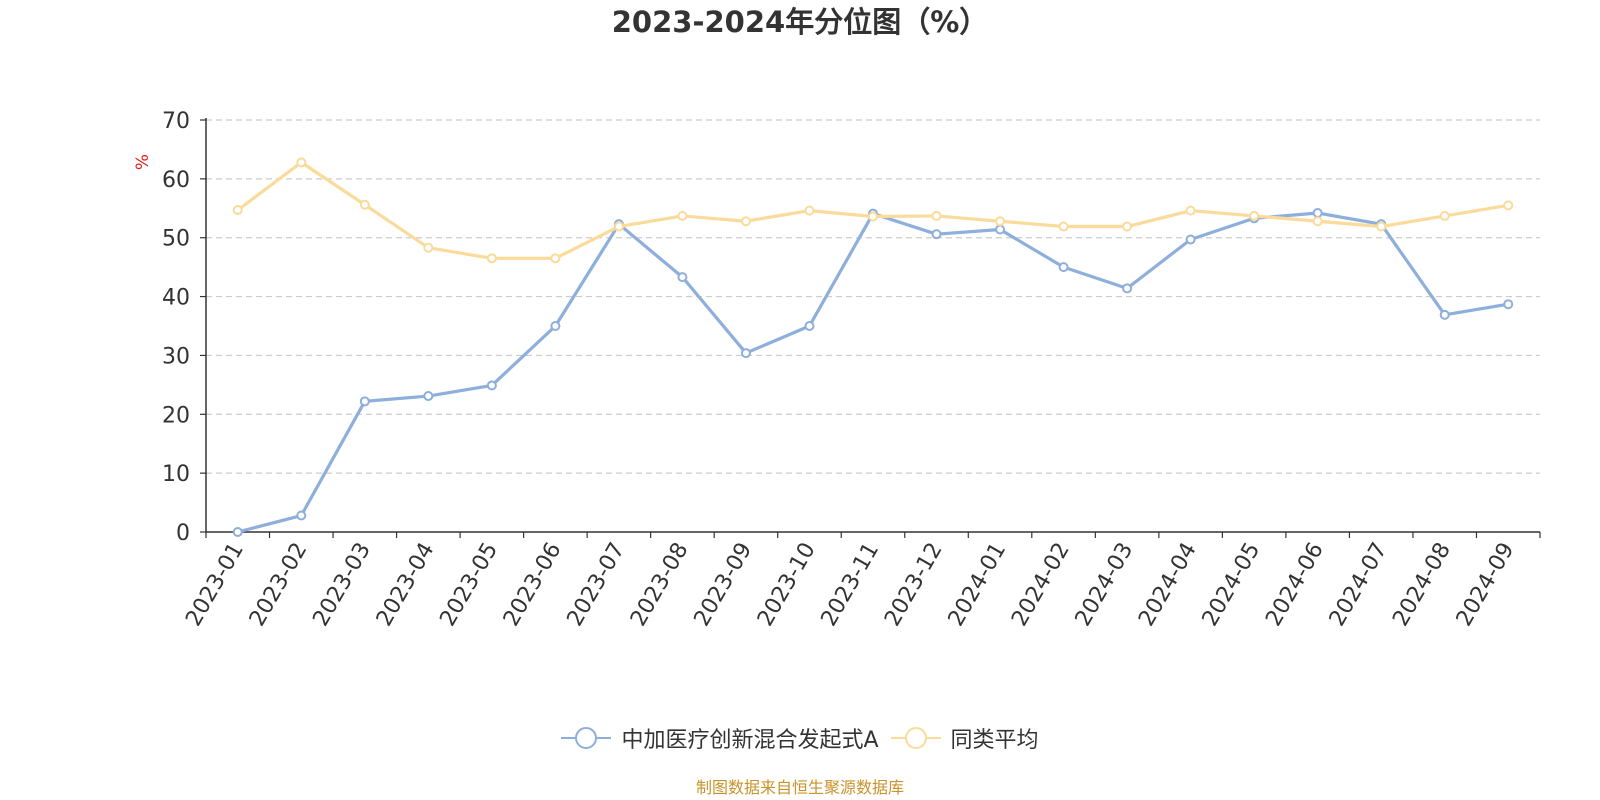 The height and width of the screenshot is (800, 1600). Describe the element at coordinates (406, 585) in the screenshot. I see `x-tick-label: 2023-04` at that location.